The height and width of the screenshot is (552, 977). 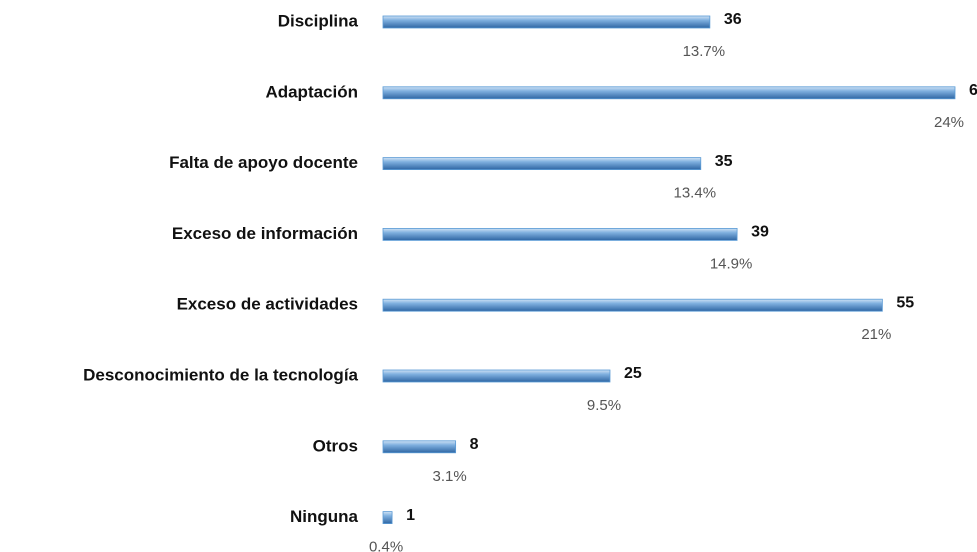 What do you see at coordinates (604, 405) in the screenshot?
I see `percent-label: 9.5%` at bounding box center [604, 405].